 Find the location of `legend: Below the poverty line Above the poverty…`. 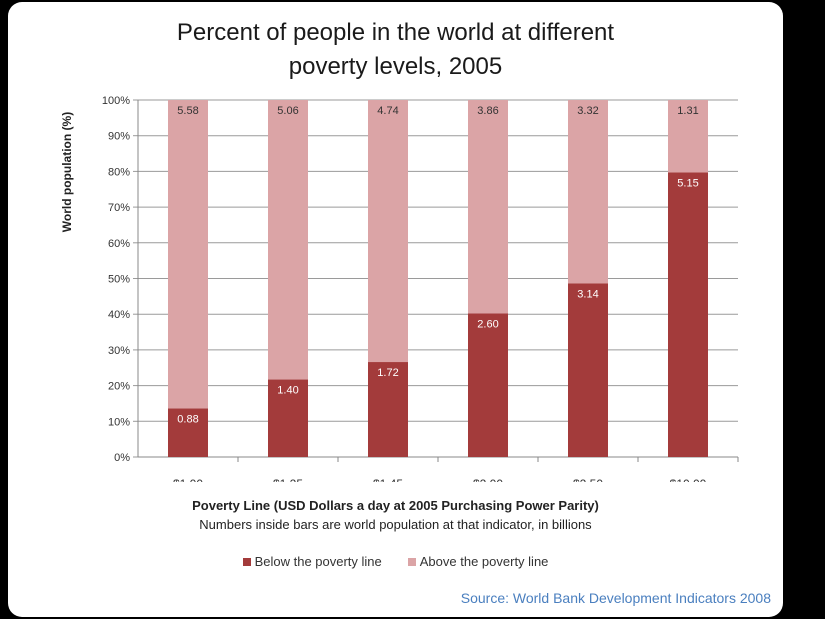

legend: Below the poverty line Above the poverty… is located at coordinates (395, 561).